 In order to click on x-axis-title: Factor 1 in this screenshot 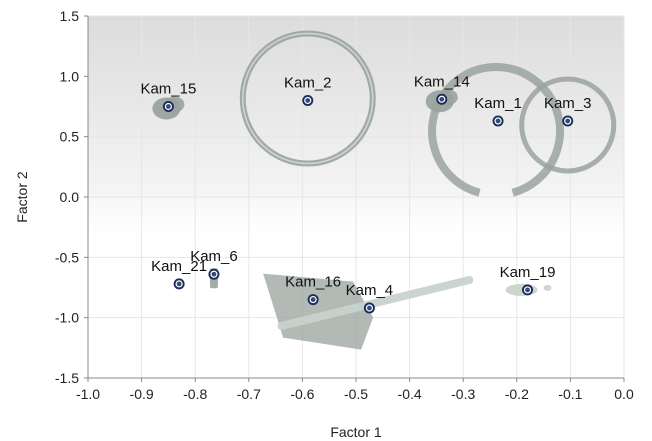, I will do `click(356, 432)`.